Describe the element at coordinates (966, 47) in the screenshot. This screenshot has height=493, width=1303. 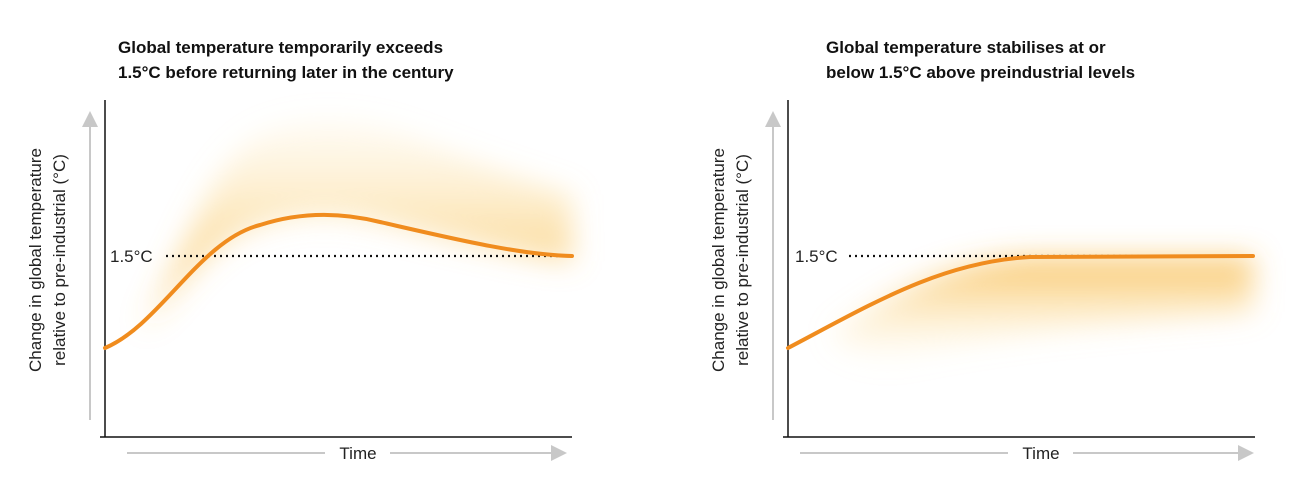
I see `title-line: Global temperature stabilises at or` at that location.